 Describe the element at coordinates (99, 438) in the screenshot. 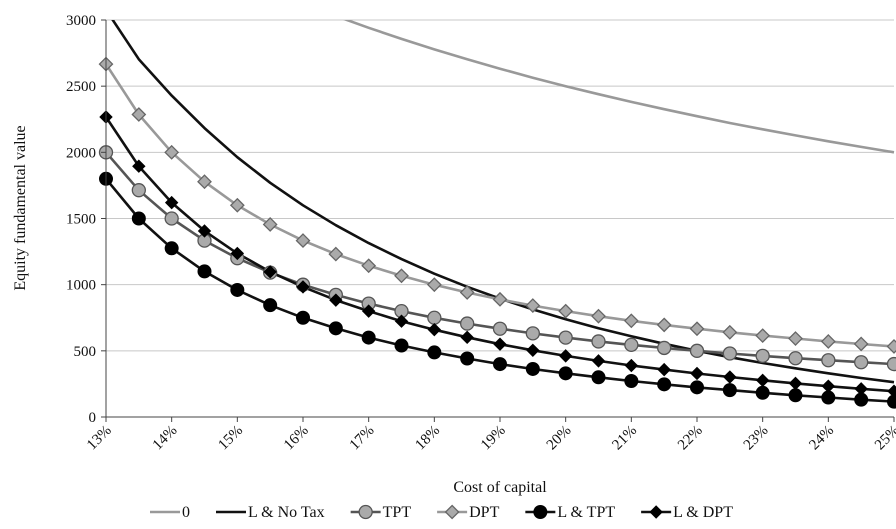

I see `x-tick-label: 13%` at that location.